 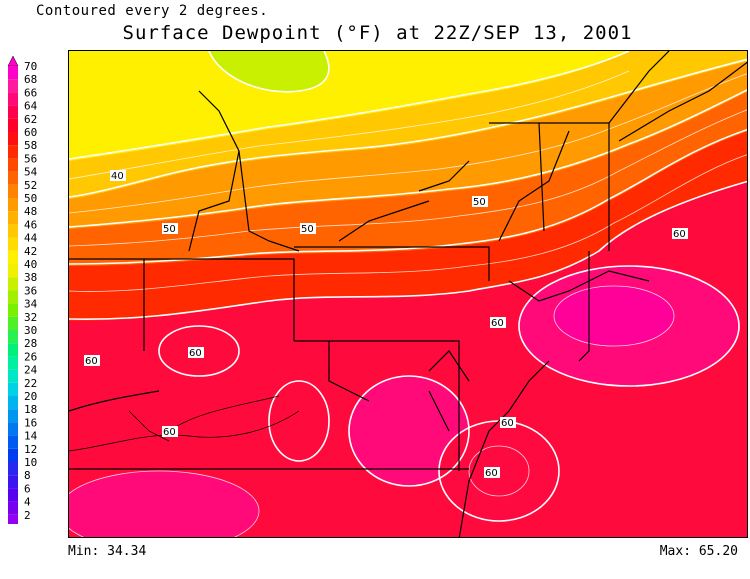 I want to click on colorbar-label: 4, so click(x=27, y=502).